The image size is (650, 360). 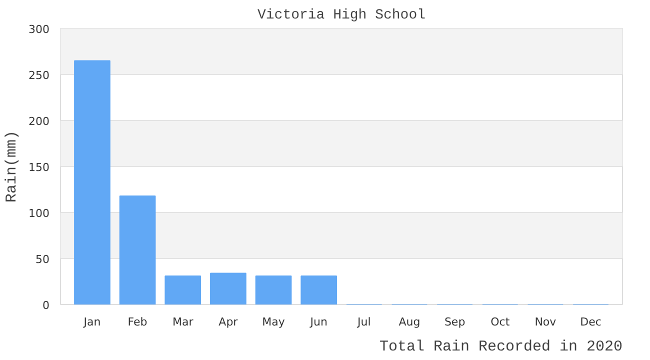 What do you see at coordinates (409, 322) in the screenshot?
I see `x-tick-label: Aug` at bounding box center [409, 322].